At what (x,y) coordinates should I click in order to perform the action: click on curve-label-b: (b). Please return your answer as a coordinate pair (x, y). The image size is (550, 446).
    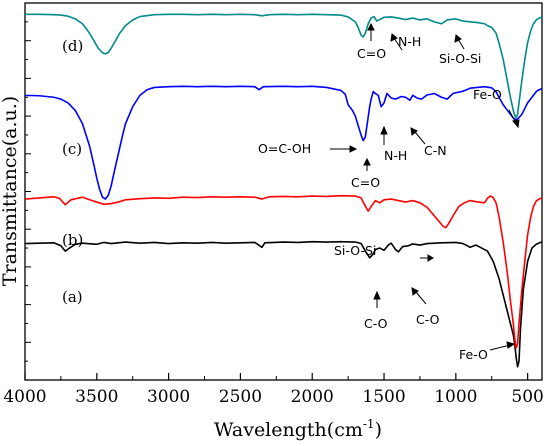
    Looking at the image, I should click on (72, 240).